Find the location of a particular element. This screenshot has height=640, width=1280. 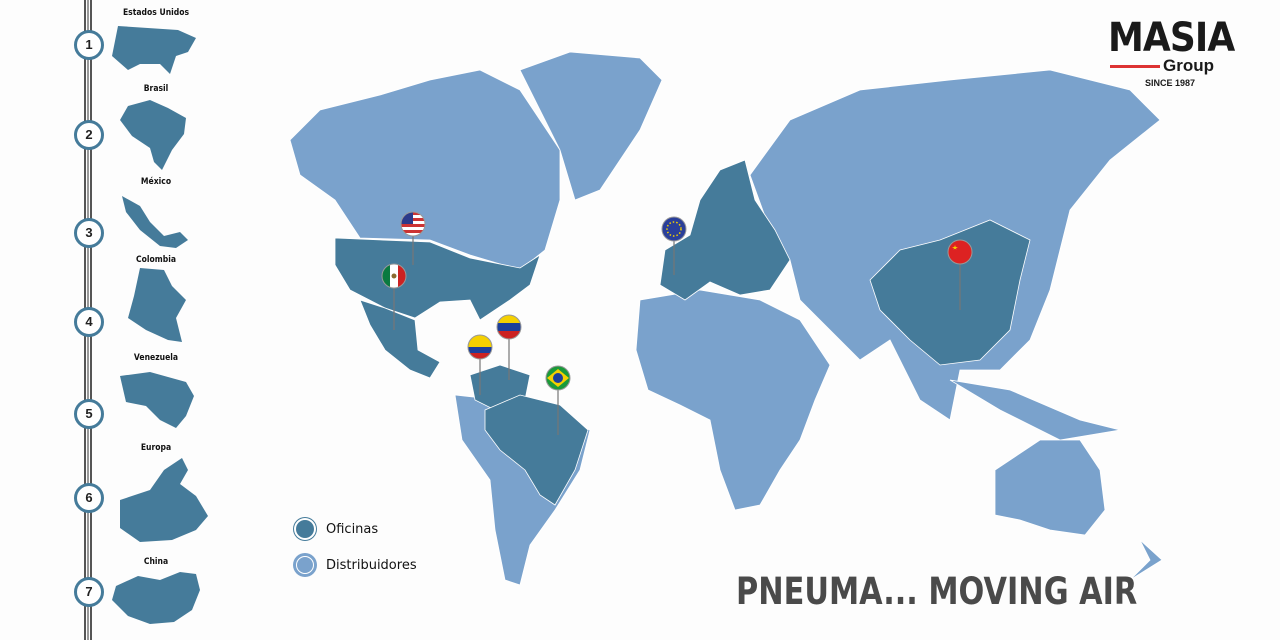

legend-distributors-label: Distribuidores is located at coordinates (371, 565).